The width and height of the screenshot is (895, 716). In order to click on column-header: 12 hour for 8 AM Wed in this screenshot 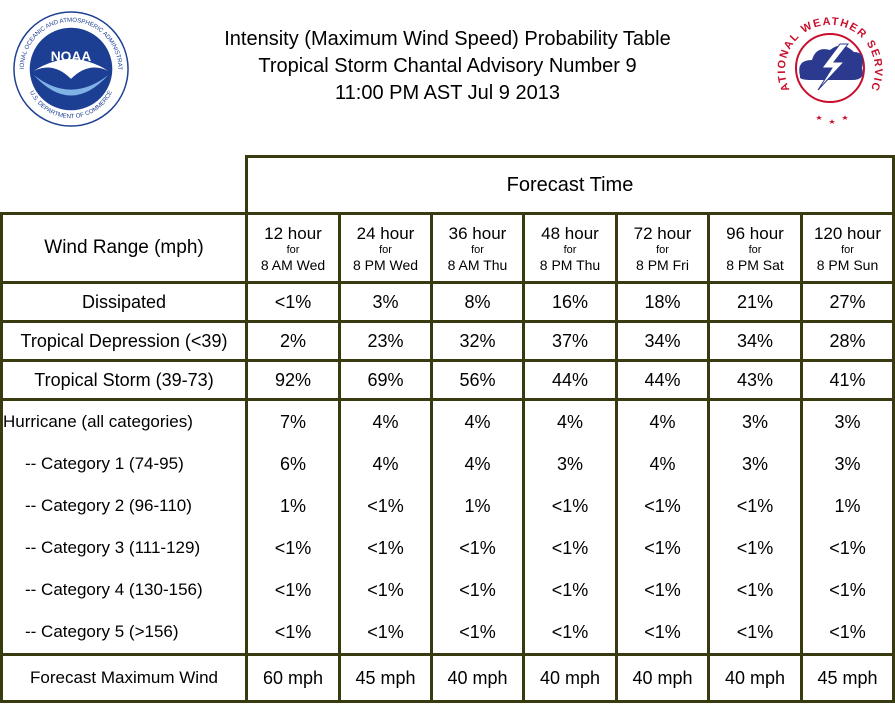, I will do `click(293, 248)`.